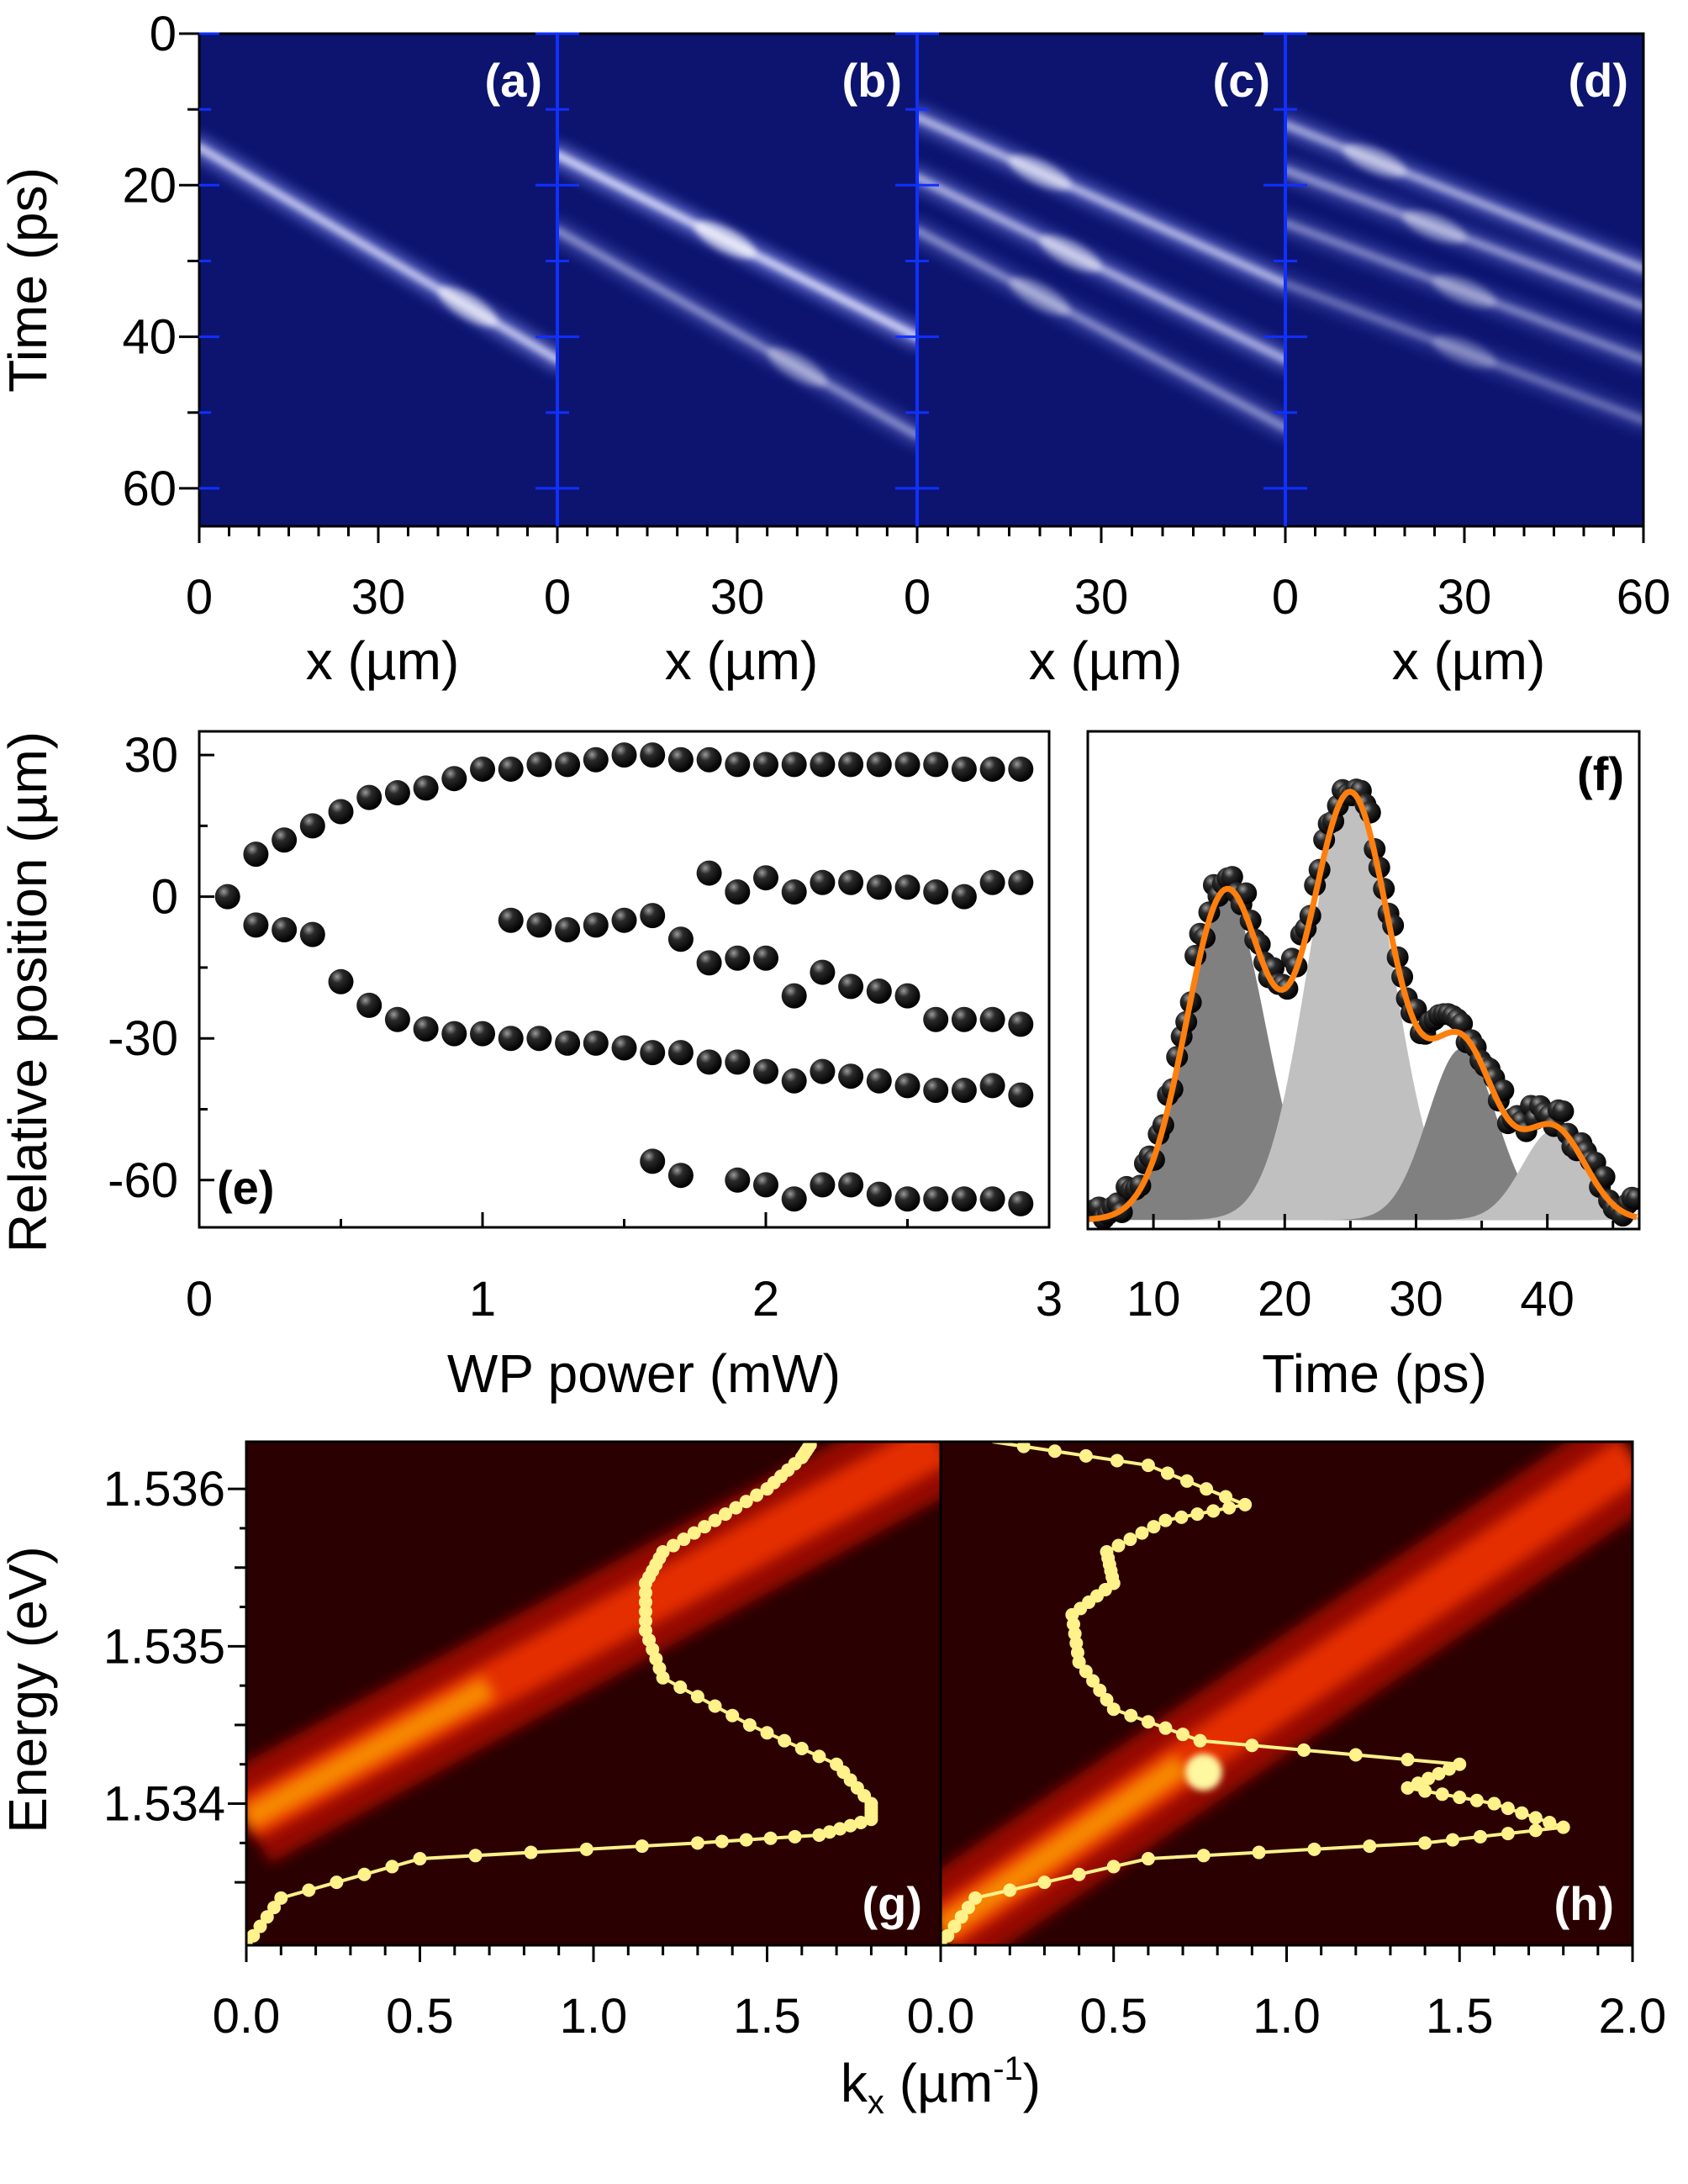 Image resolution: width=1688 pixels, height=2184 pixels. Describe the element at coordinates (1469, 660) in the screenshot. I see `x-axis-label: x (µm)` at that location.